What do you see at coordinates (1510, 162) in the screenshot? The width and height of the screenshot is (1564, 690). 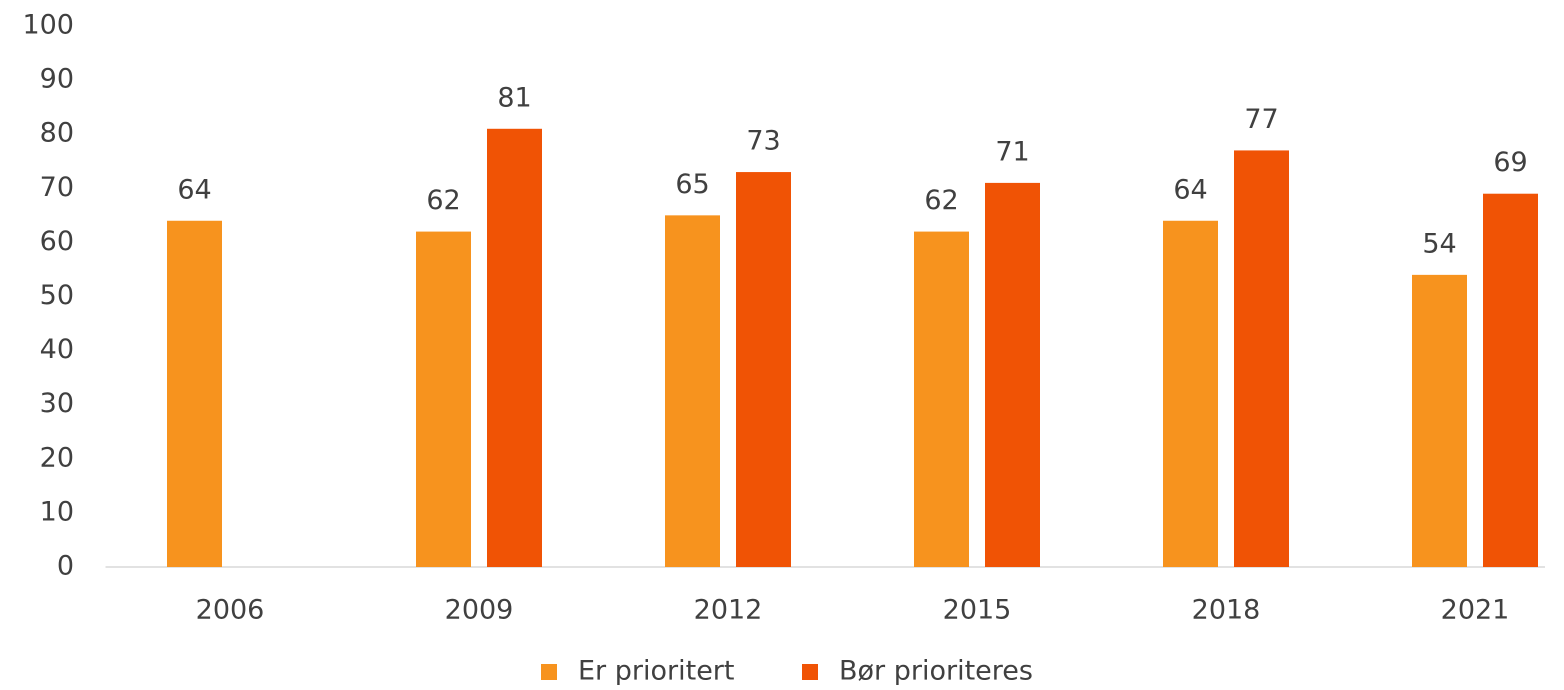 I see `value-label: 69` at bounding box center [1510, 162].